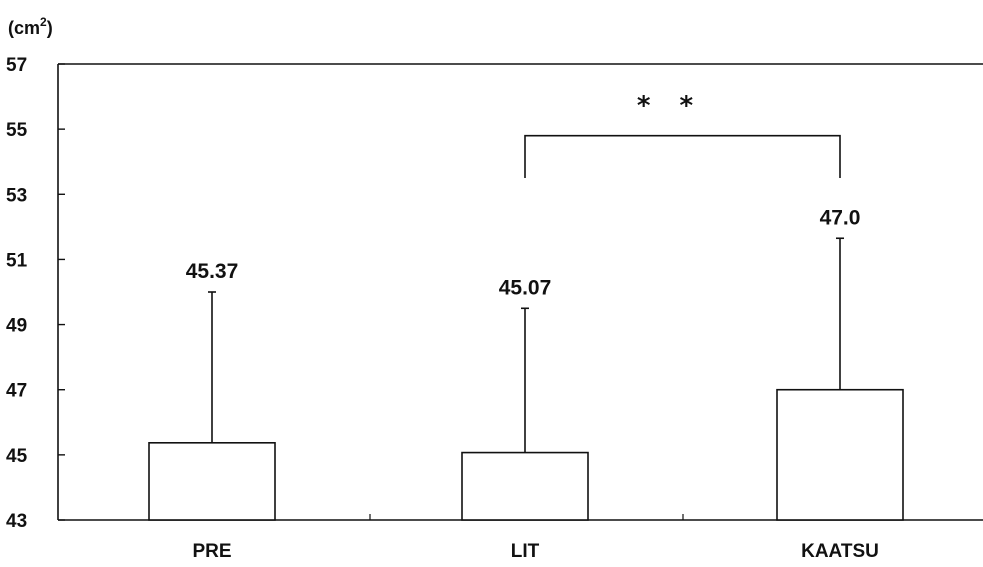  Describe the element at coordinates (211, 551) in the screenshot. I see `x-tick-label: PRE` at that location.